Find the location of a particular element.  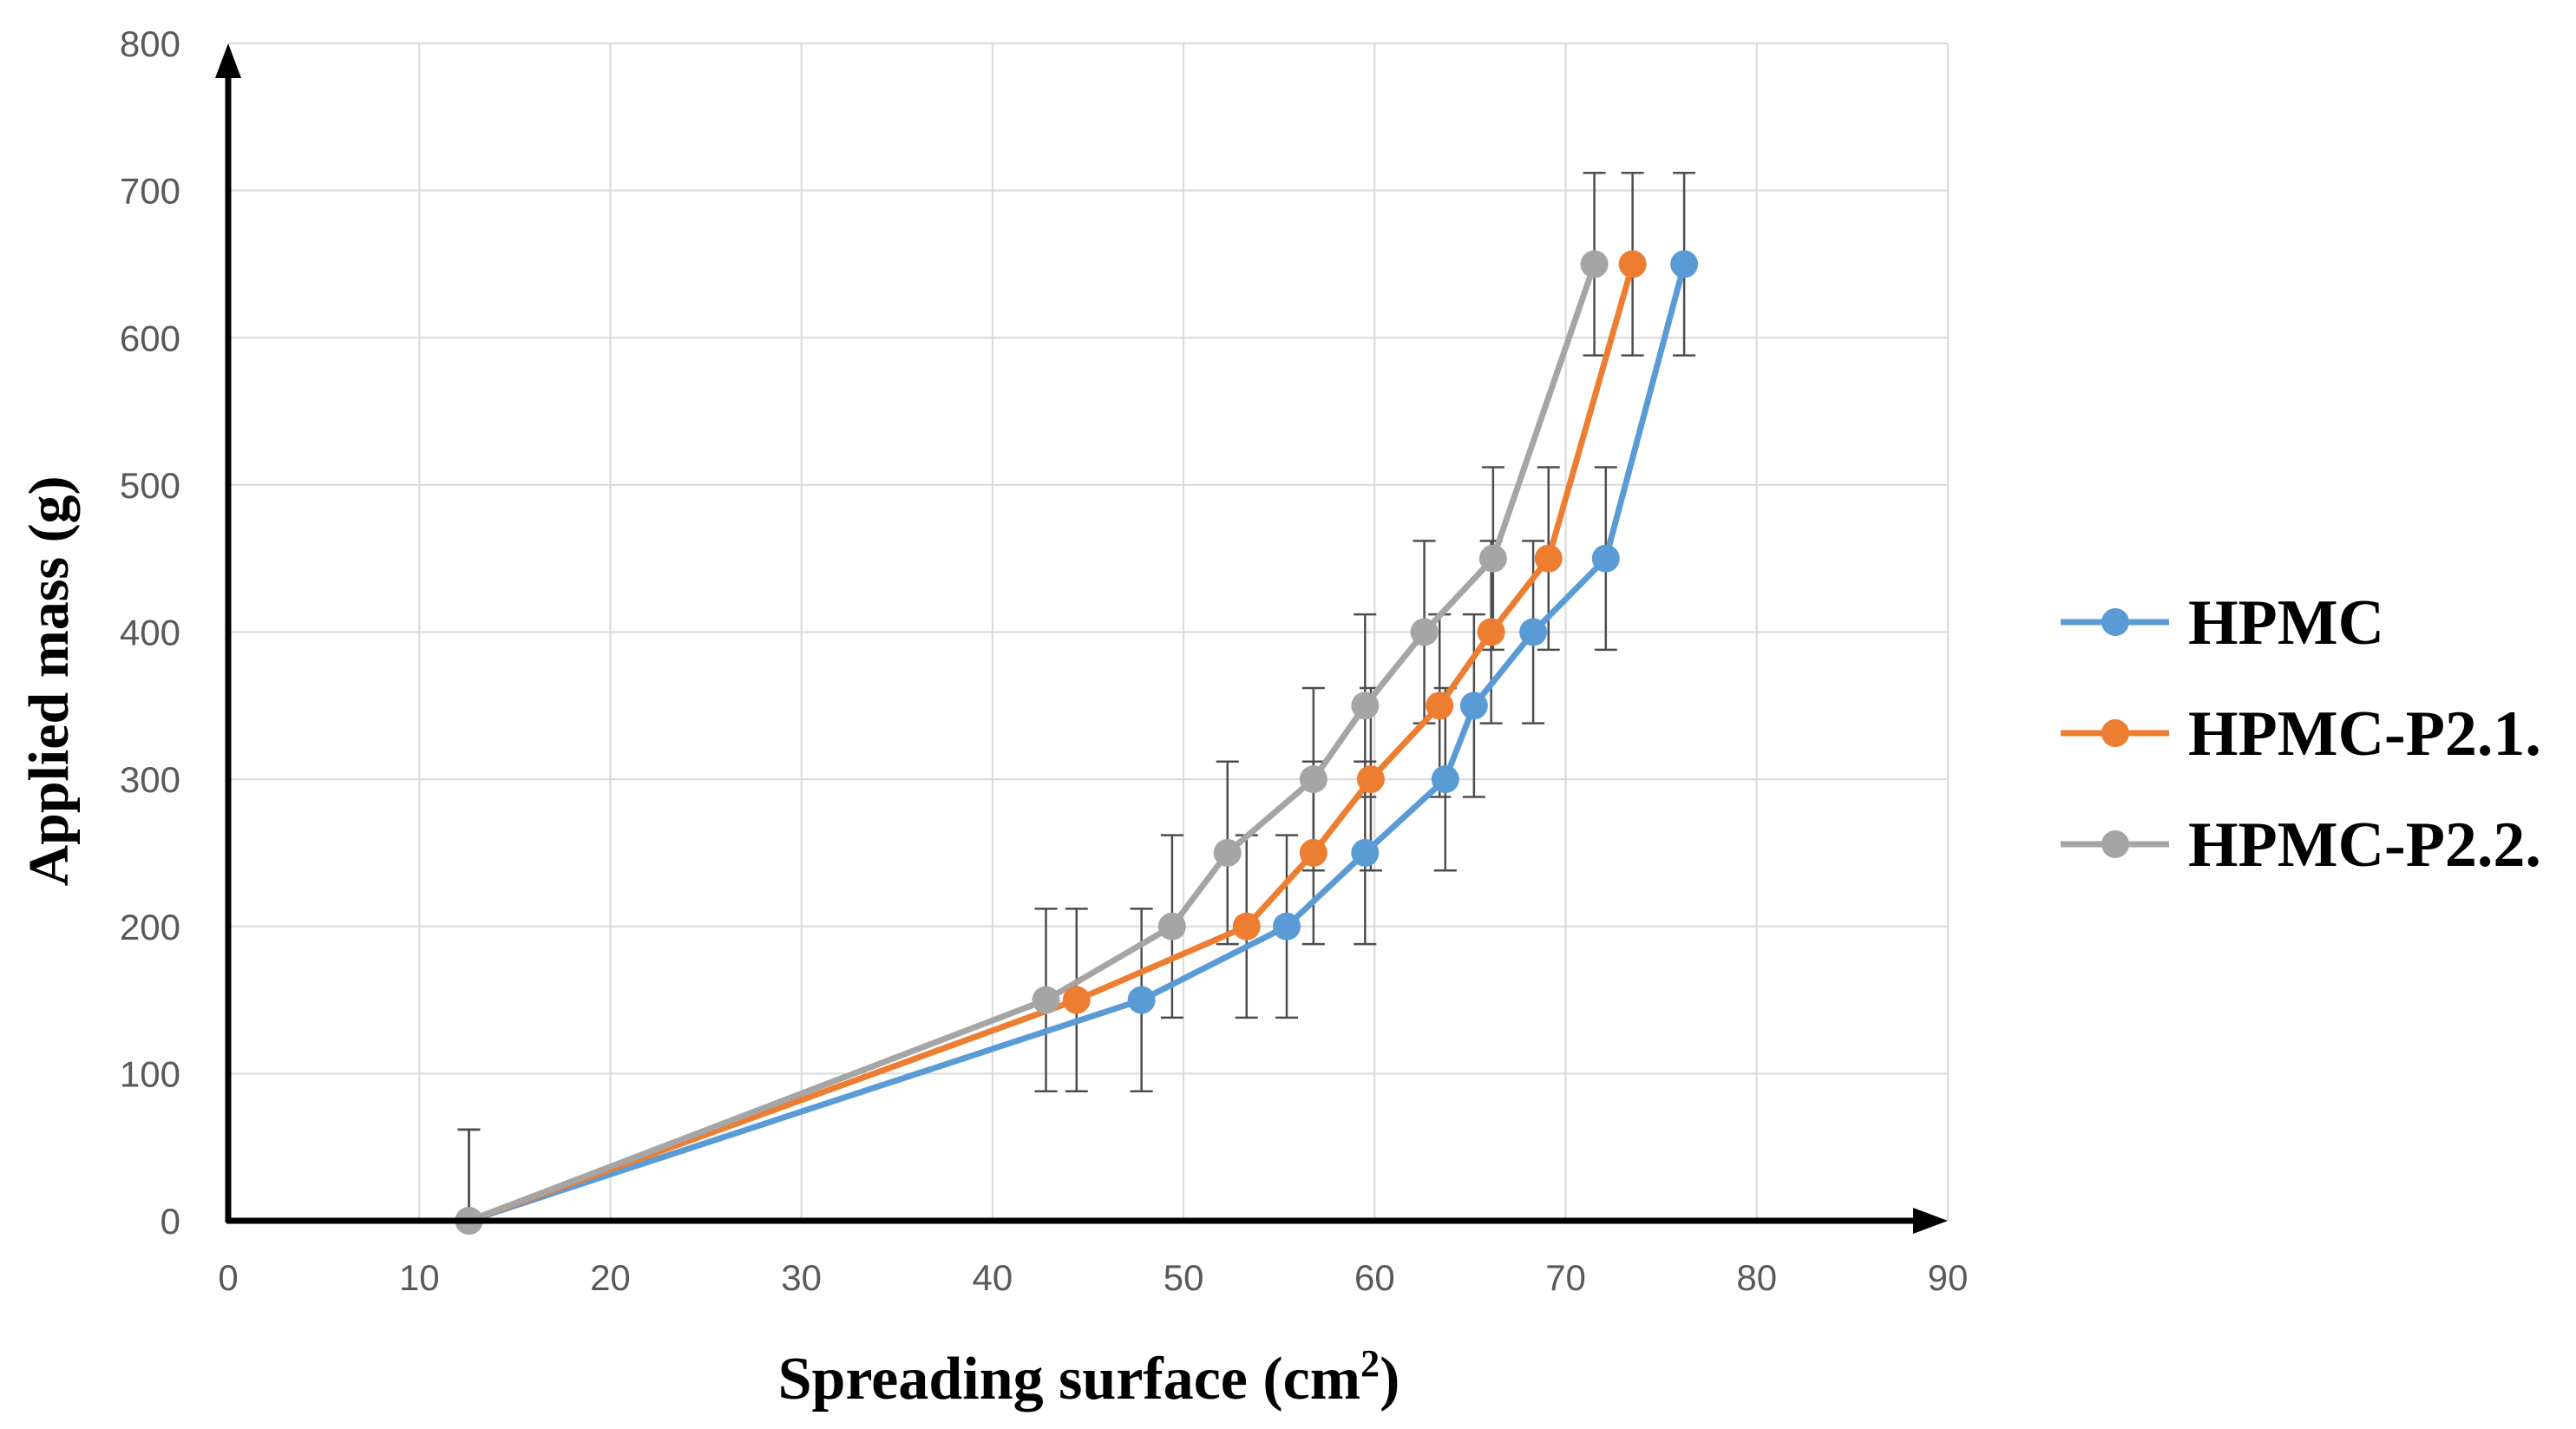

y-tick-label: 400 is located at coordinates (150, 633).